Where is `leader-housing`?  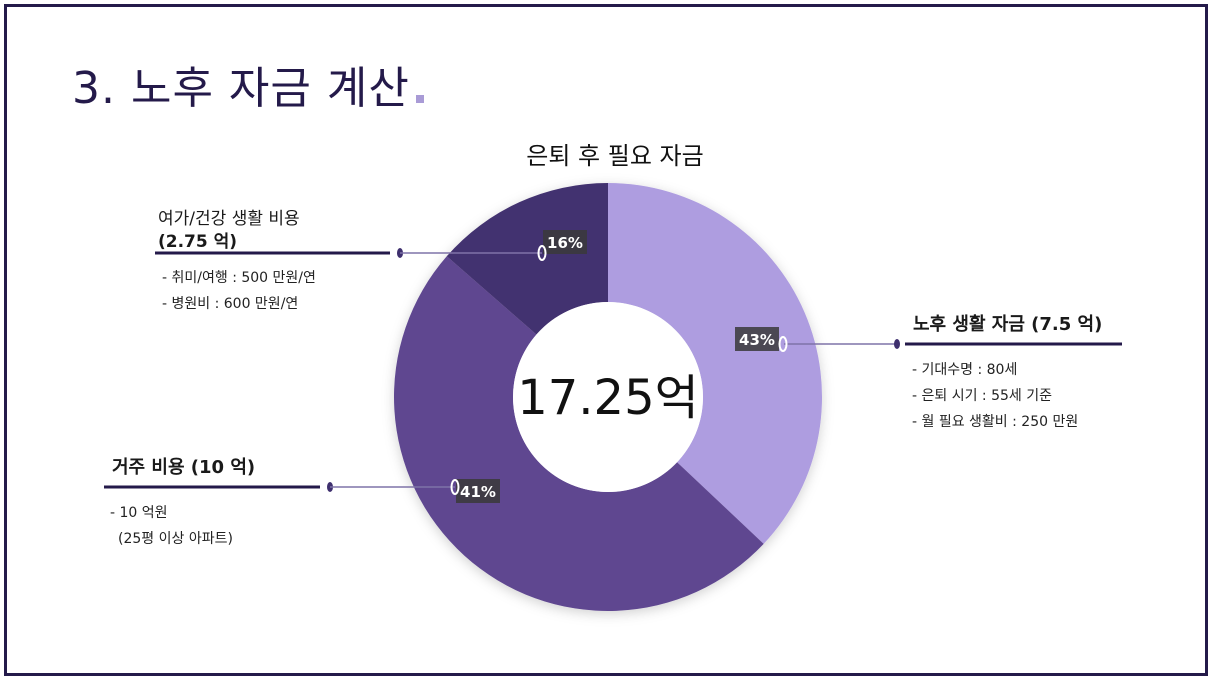 leader-housing is located at coordinates (279, 487).